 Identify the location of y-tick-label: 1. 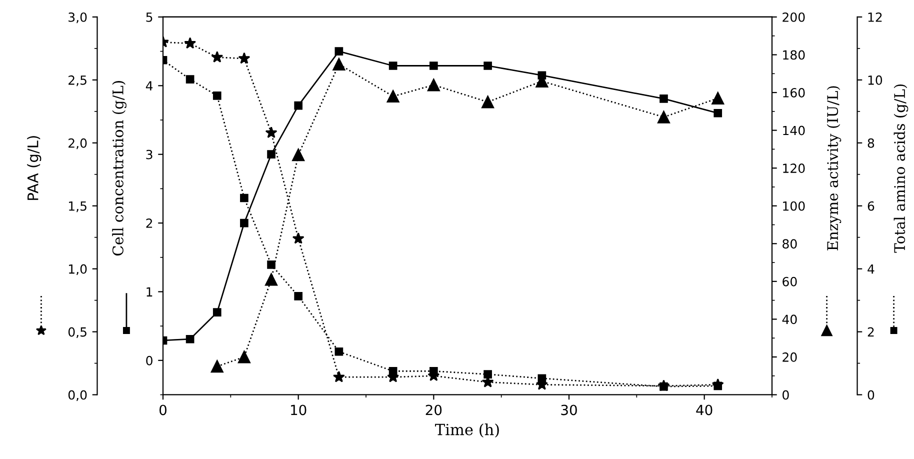
(149, 291).